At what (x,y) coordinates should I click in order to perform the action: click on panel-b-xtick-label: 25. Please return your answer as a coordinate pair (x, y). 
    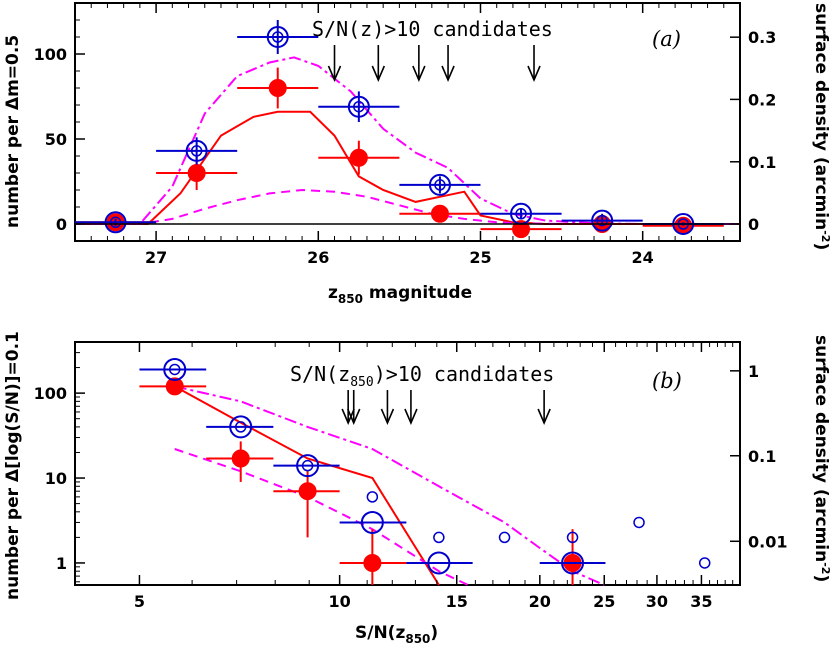
    Looking at the image, I should click on (604, 601).